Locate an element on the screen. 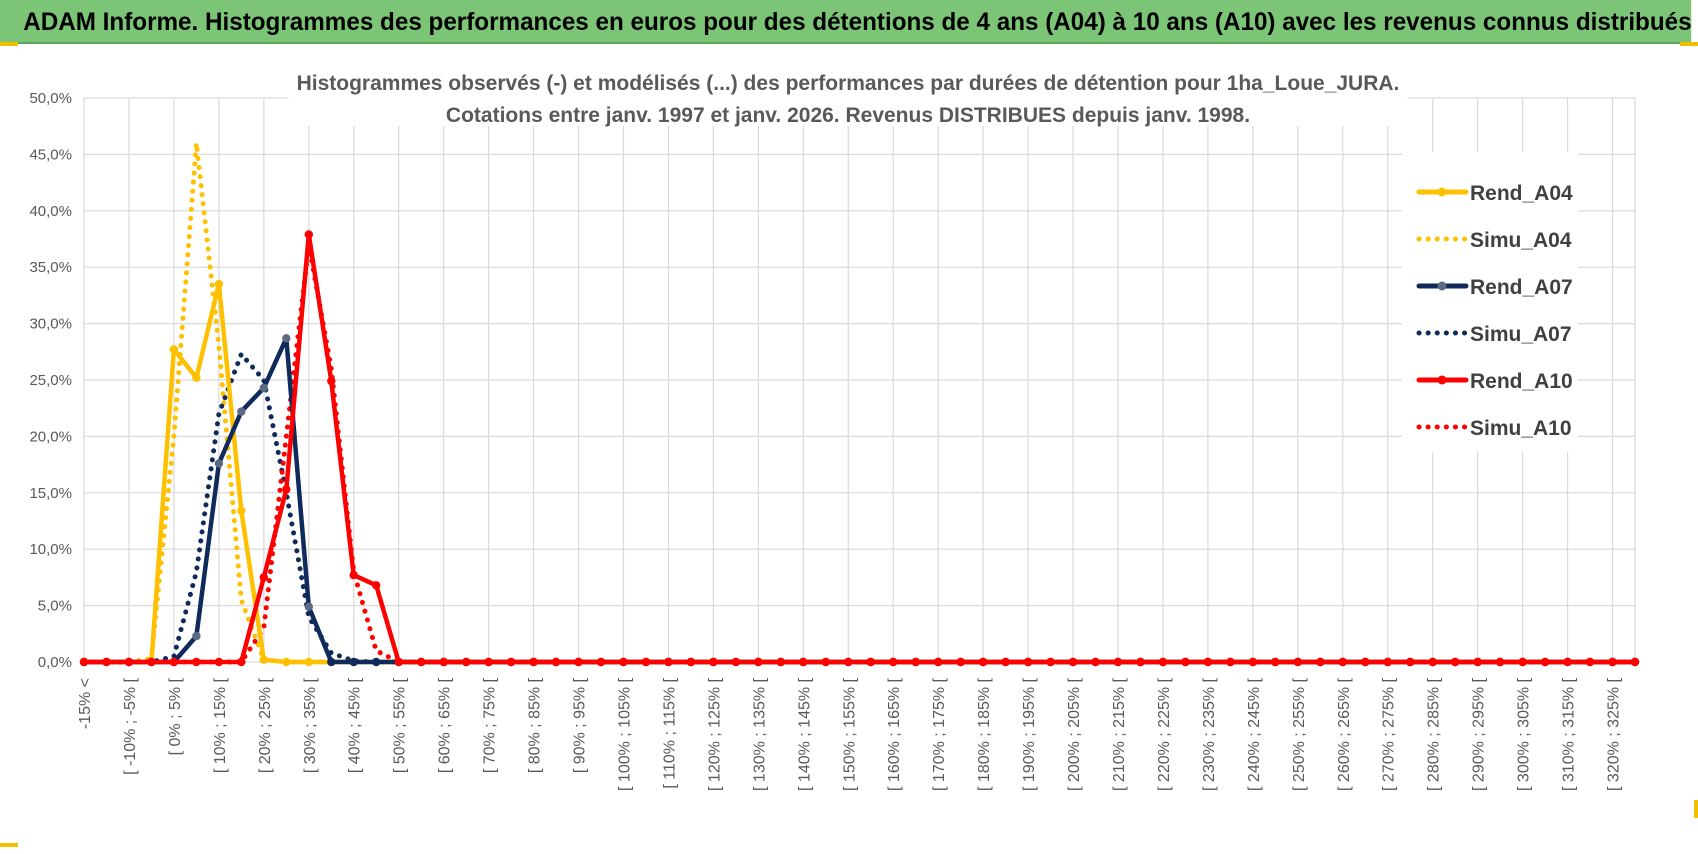 This screenshot has height=854, width=1698. x-tick-label: [ -10% ; -5% [ is located at coordinates (130, 725).